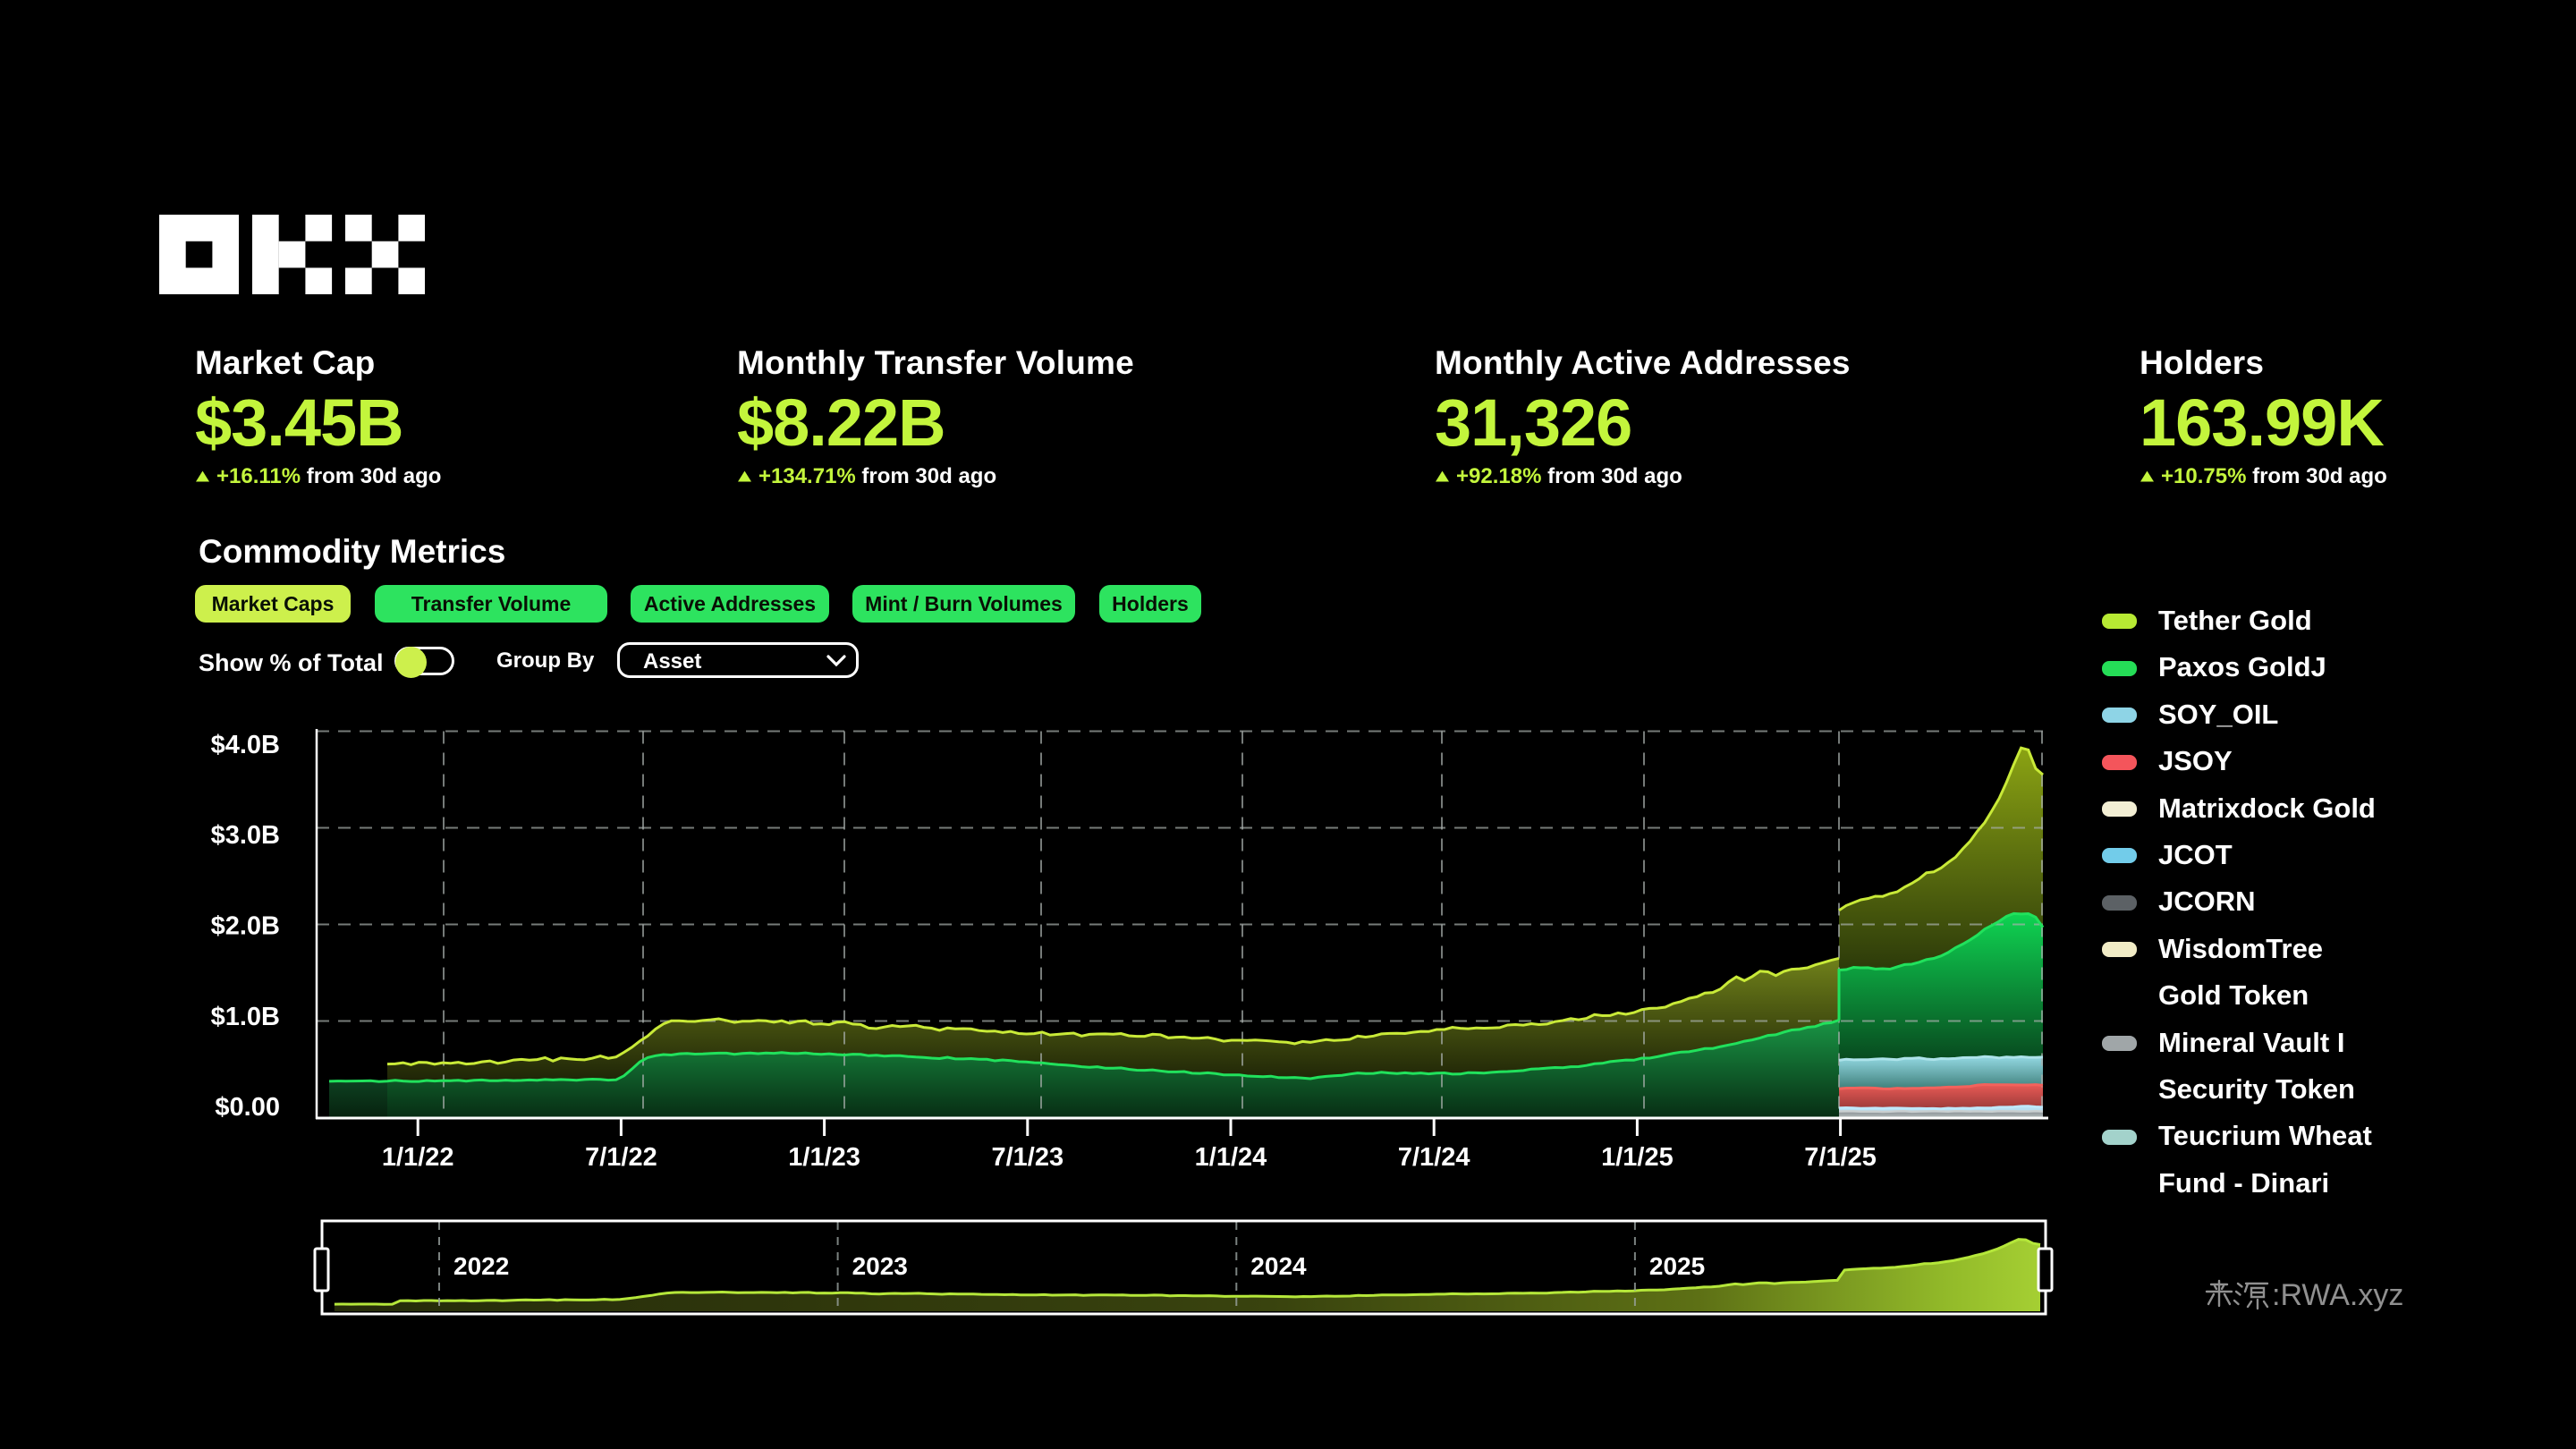 This screenshot has height=1449, width=2576. Describe the element at coordinates (418, 1157) in the screenshot. I see `svg-text: 1/1/22` at that location.